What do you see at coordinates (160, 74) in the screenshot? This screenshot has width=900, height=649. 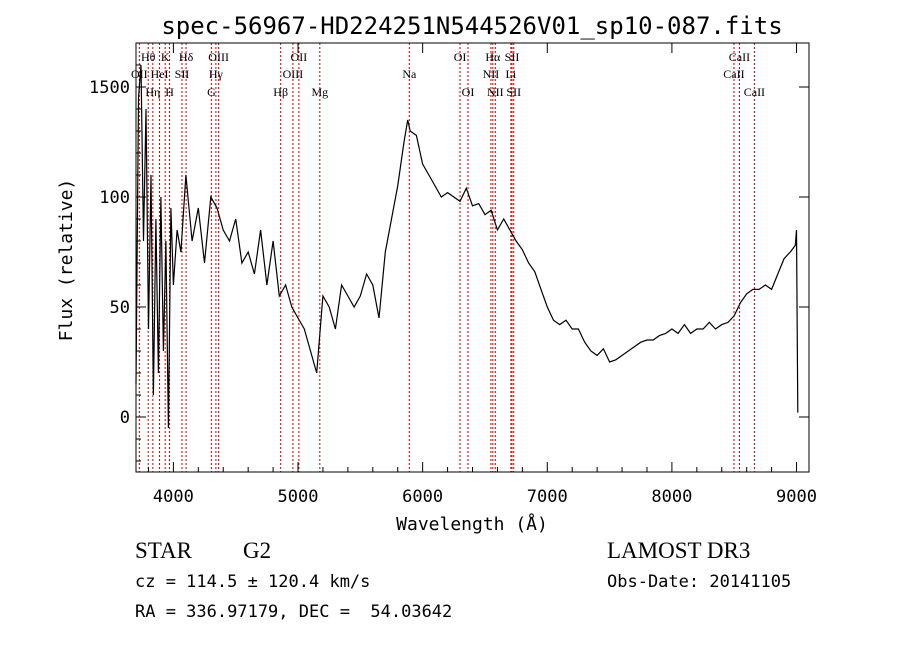 I see `line-label-10: HeI` at bounding box center [160, 74].